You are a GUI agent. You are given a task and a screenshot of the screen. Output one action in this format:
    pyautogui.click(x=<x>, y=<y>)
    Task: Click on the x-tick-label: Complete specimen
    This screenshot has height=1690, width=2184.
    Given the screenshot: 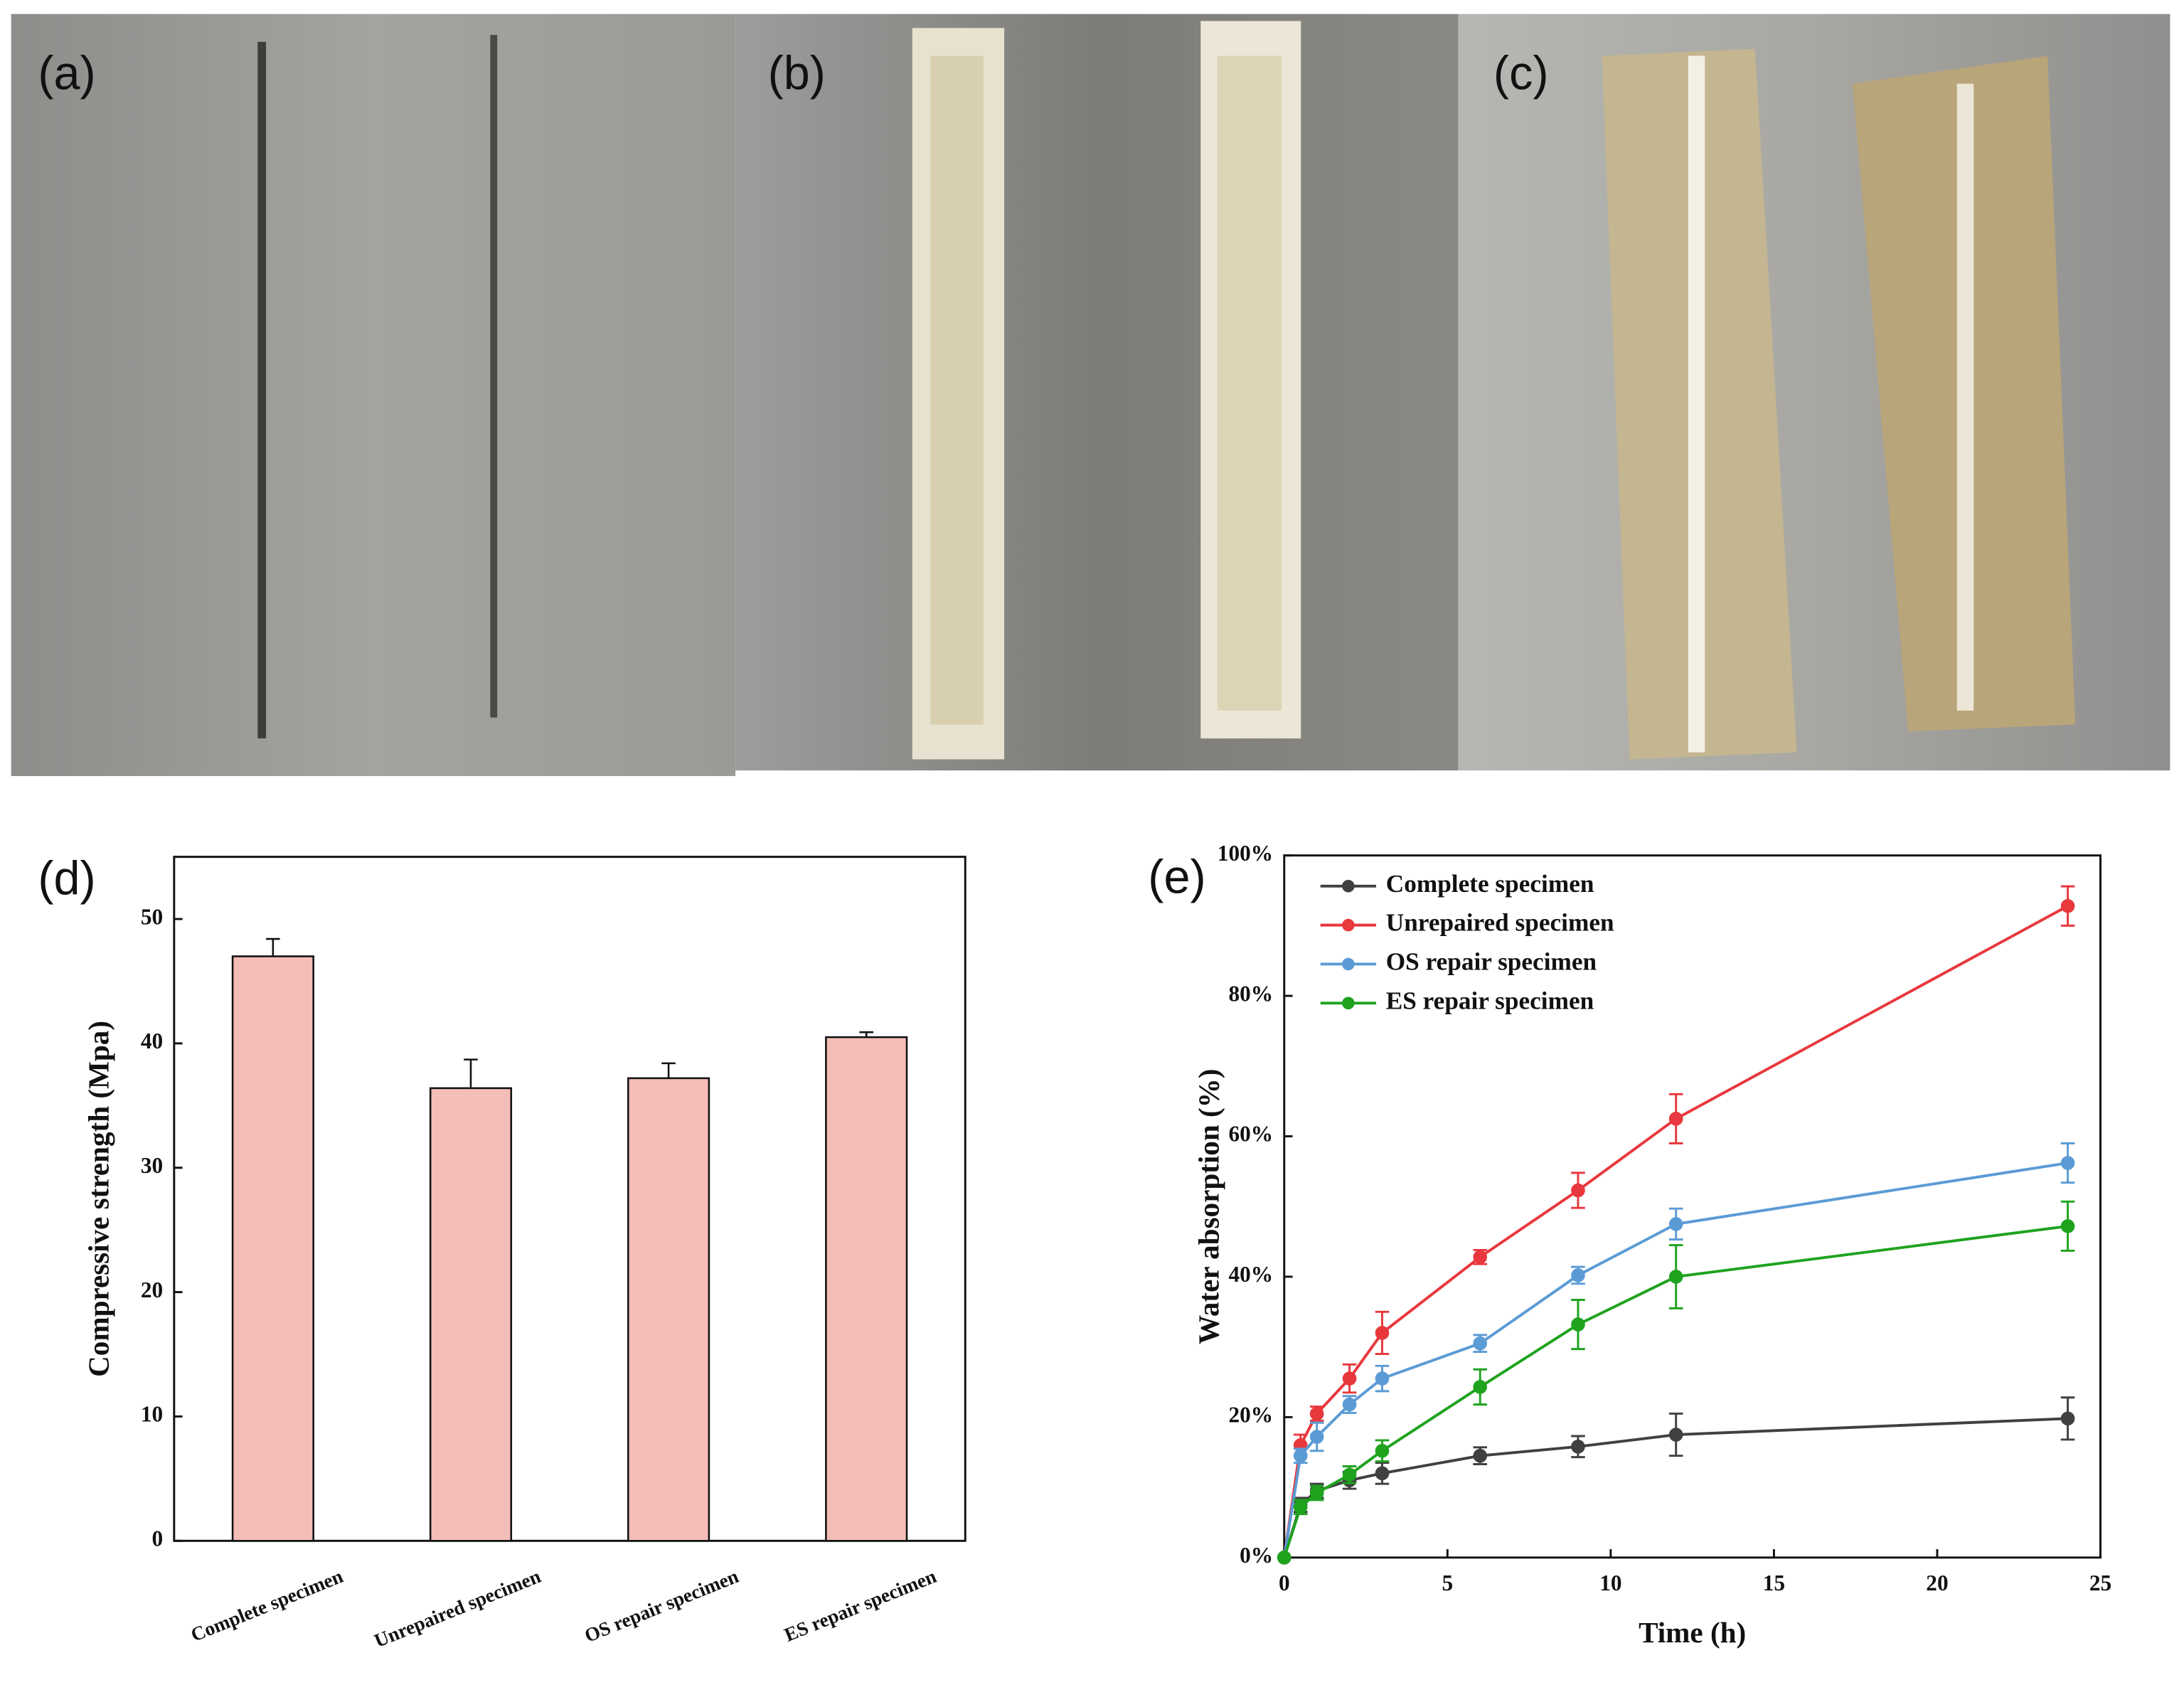 What is the action you would take?
    pyautogui.click(x=267, y=1606)
    